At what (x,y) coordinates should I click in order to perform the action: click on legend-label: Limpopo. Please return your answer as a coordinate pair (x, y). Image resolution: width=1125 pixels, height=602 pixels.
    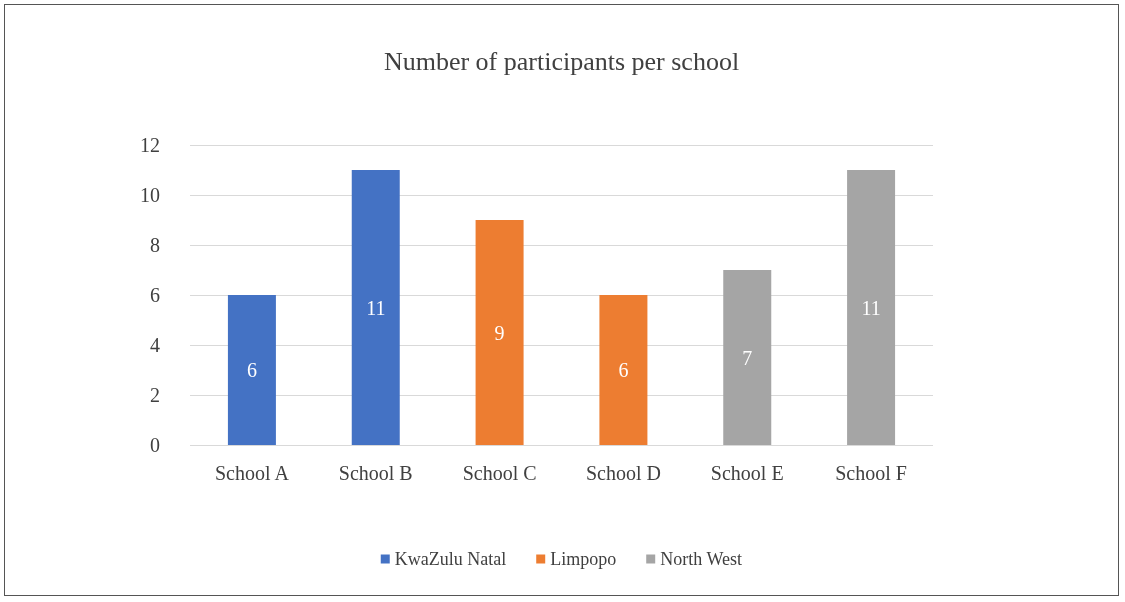
    Looking at the image, I should click on (583, 559).